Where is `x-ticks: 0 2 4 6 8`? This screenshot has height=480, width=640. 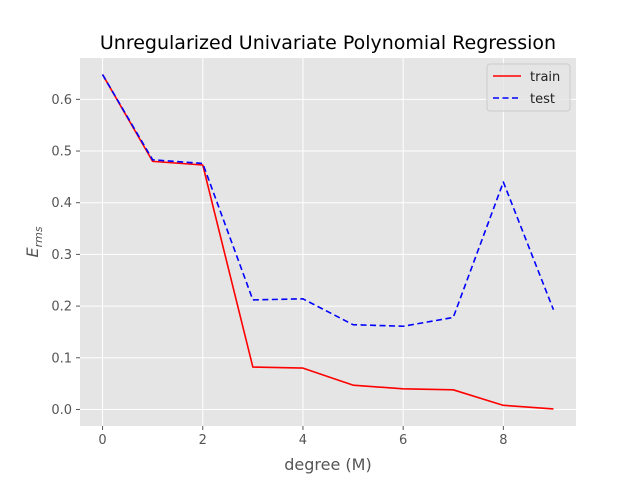
x-ticks: 0 2 4 6 8 is located at coordinates (302, 437).